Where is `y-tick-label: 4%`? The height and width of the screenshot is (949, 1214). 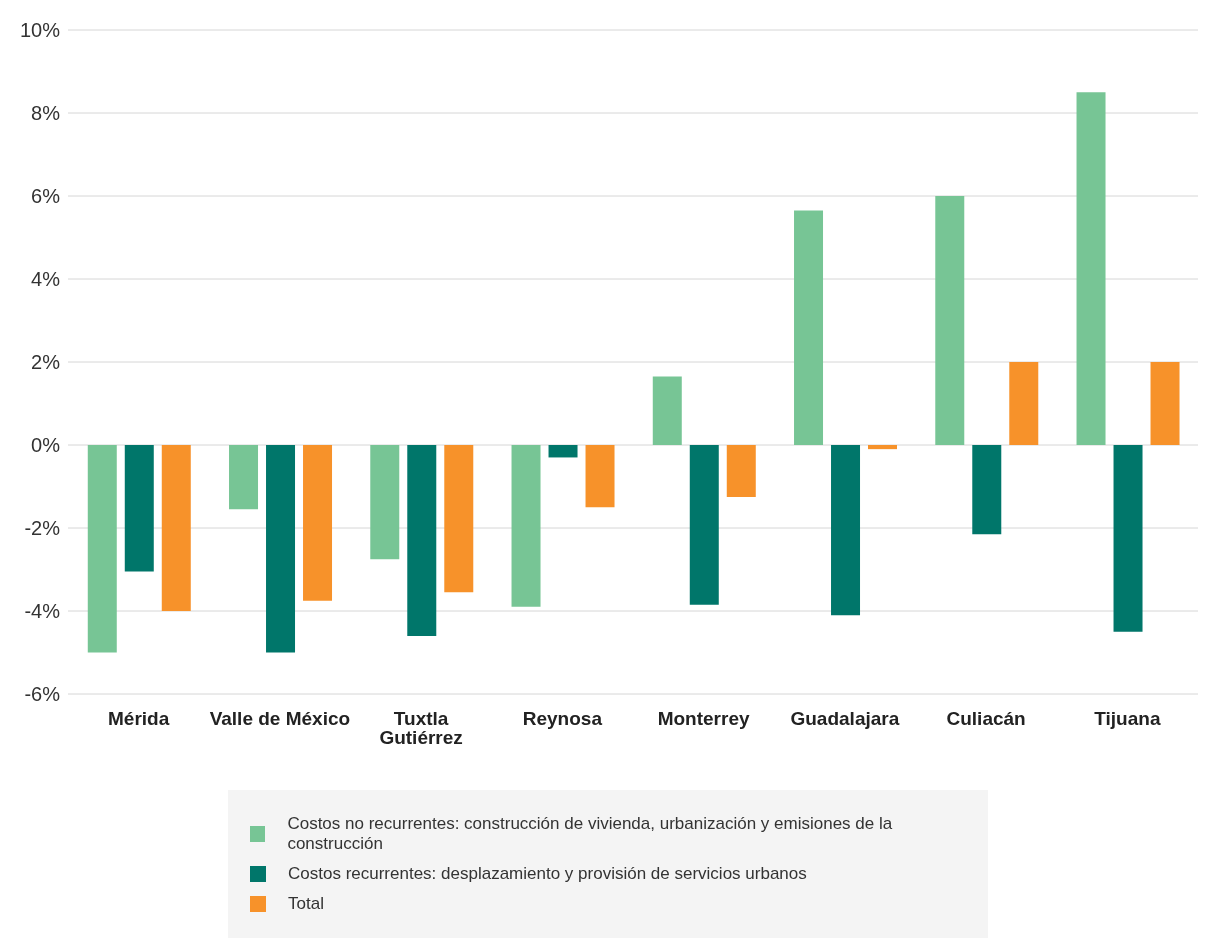 y-tick-label: 4% is located at coordinates (46, 279).